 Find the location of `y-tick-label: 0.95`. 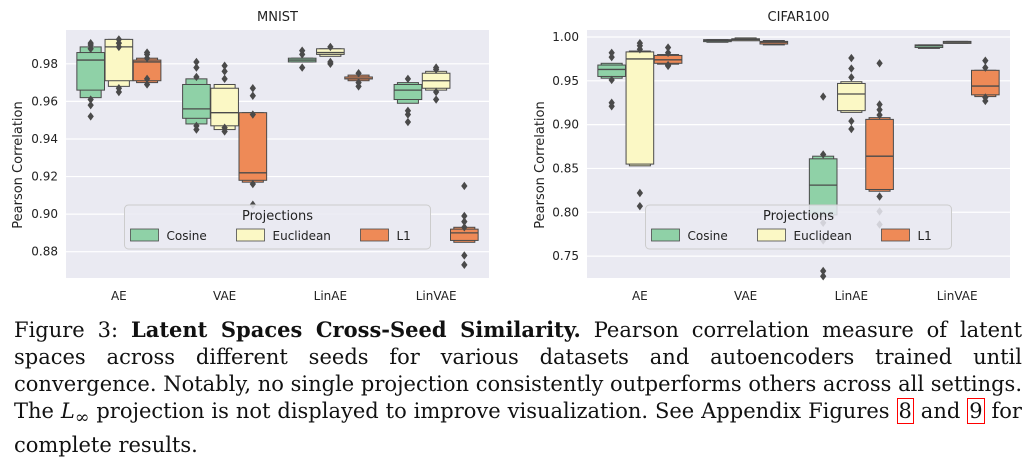

y-tick-label: 0.95 is located at coordinates (565, 81).